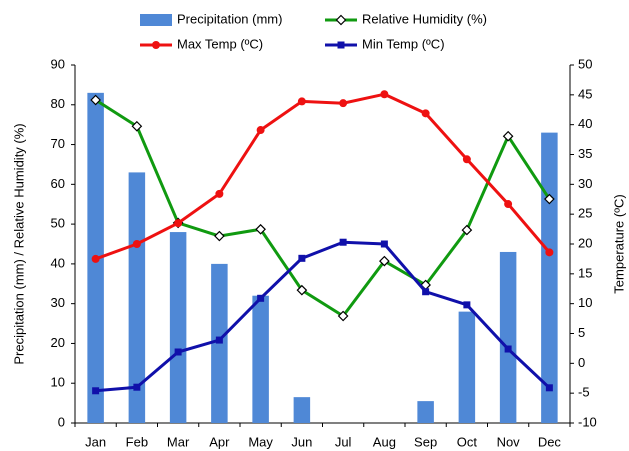 This screenshot has width=629, height=451. Describe the element at coordinates (585, 302) in the screenshot. I see `y2-tick-label: 10` at that location.